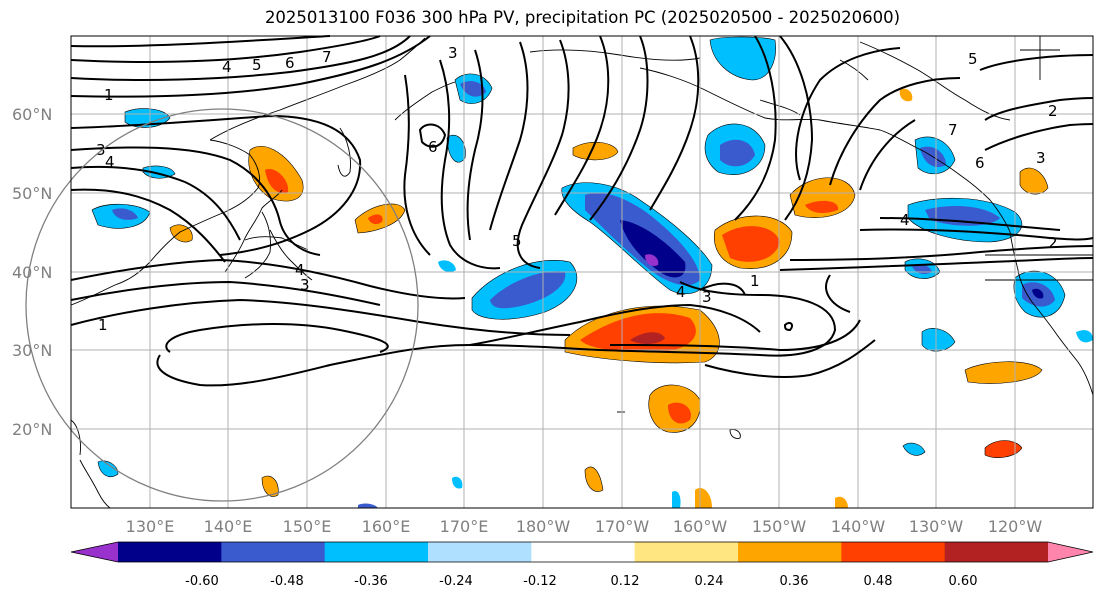 Image resolution: width=1105 pixels, height=601 pixels. I want to click on lon-label: 160°E, so click(386, 526).